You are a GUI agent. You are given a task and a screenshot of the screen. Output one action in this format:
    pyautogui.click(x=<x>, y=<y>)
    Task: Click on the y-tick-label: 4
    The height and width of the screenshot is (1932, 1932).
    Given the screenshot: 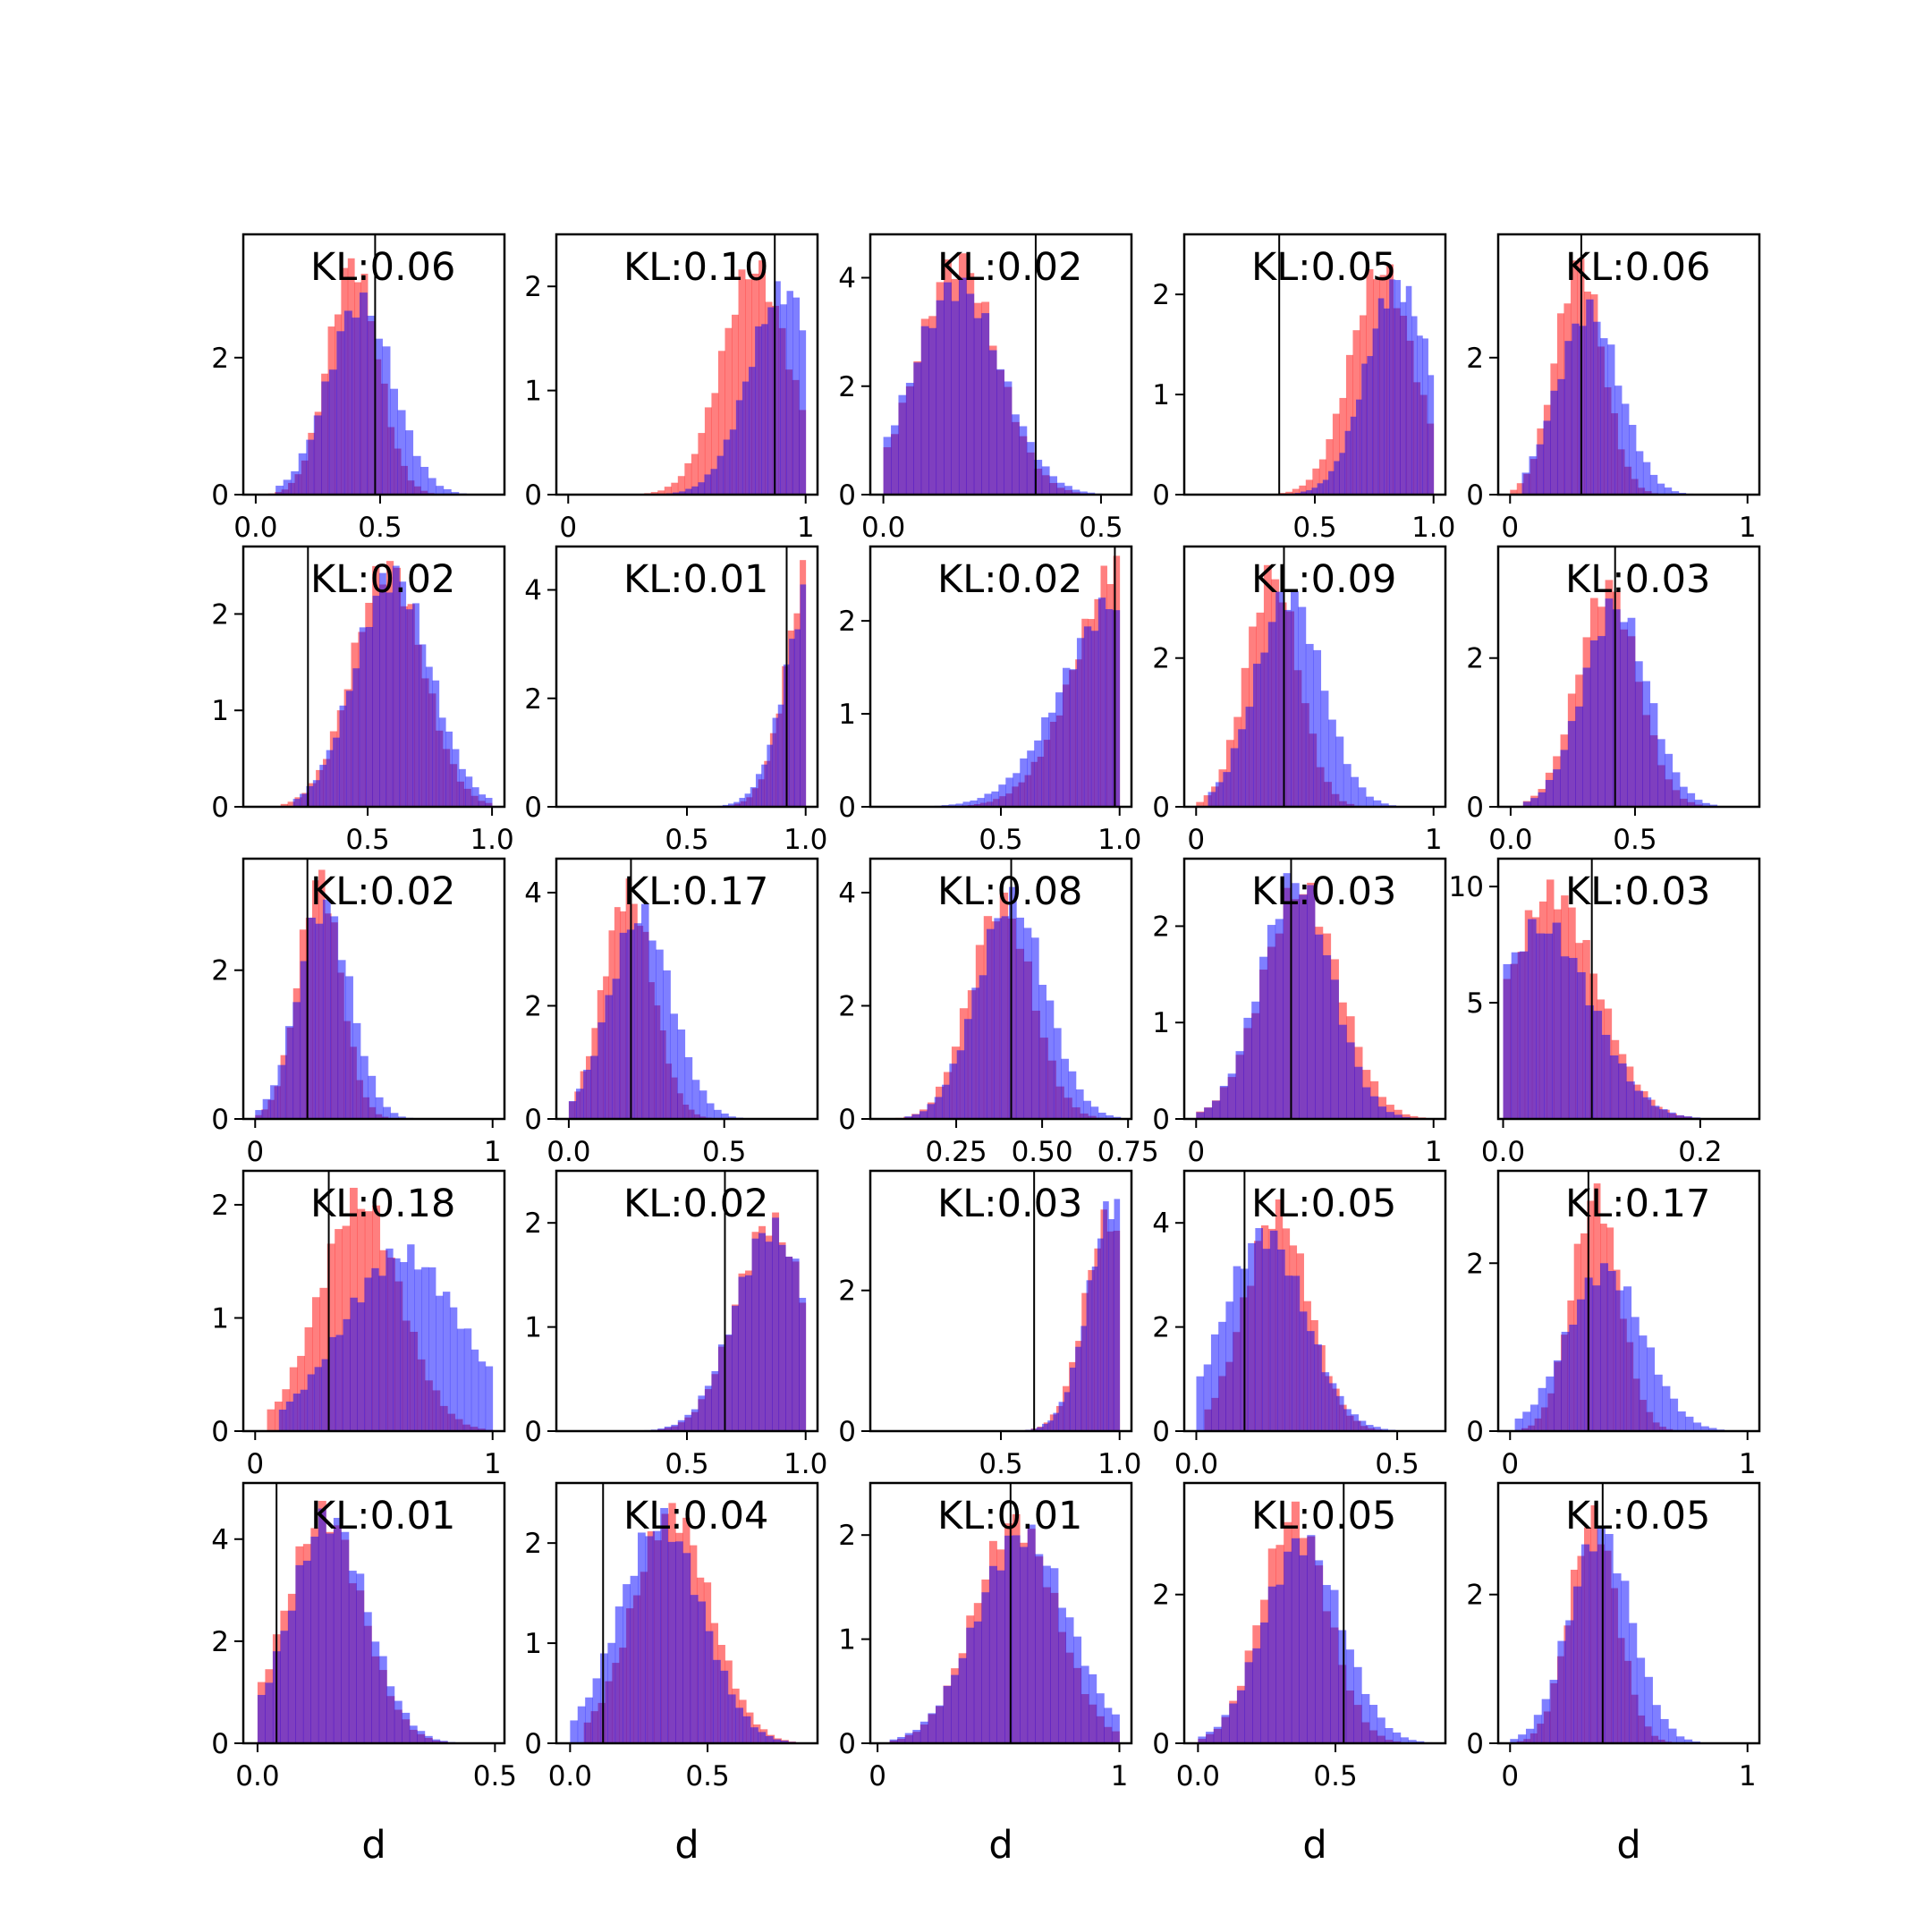 What is the action you would take?
    pyautogui.click(x=220, y=1540)
    